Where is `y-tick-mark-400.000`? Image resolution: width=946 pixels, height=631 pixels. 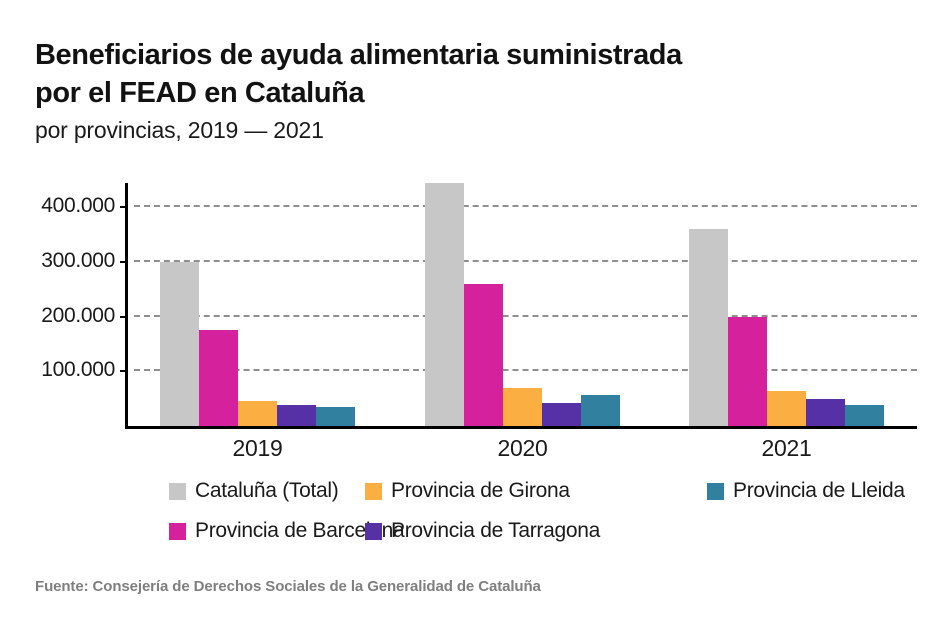
y-tick-mark-400.000 is located at coordinates (124, 207).